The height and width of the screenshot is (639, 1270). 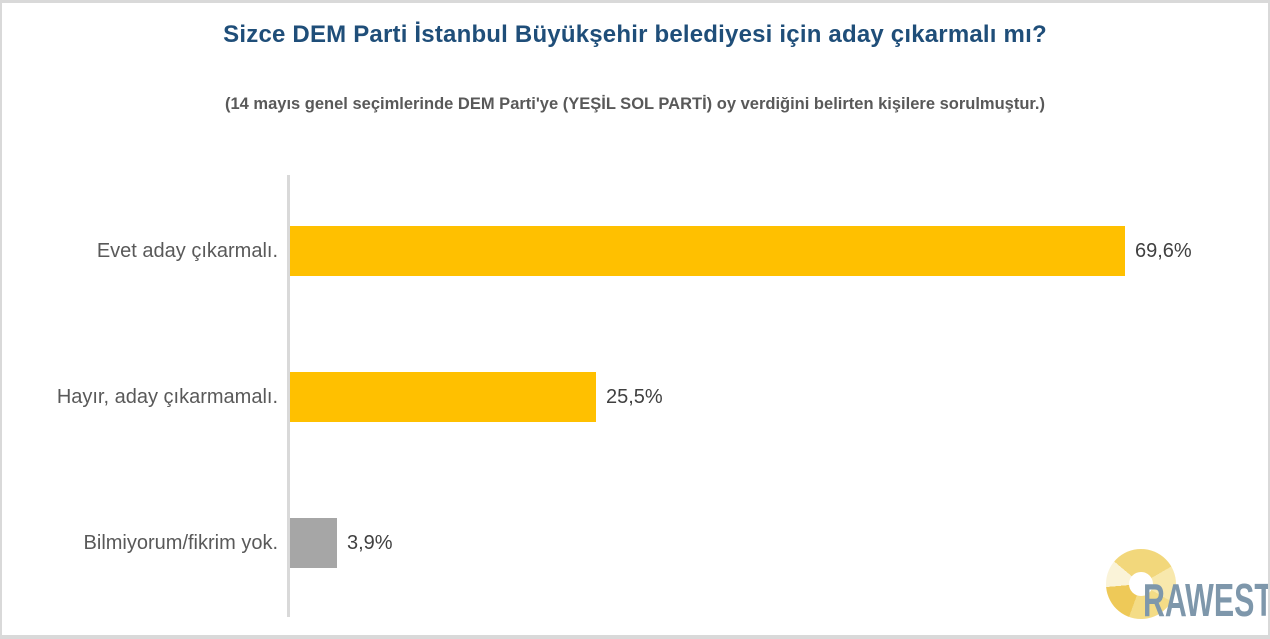 What do you see at coordinates (1206, 600) in the screenshot?
I see `rawest-logo-text: RAWEST` at bounding box center [1206, 600].